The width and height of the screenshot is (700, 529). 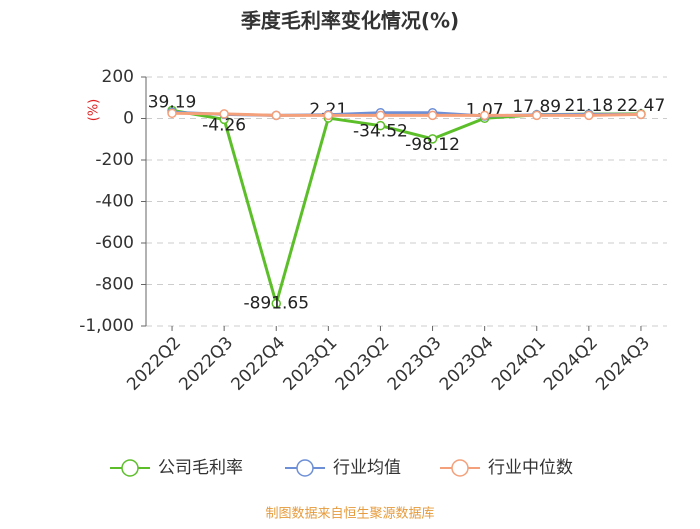 I want to click on y-tick-label: -1,000, so click(x=106, y=326).